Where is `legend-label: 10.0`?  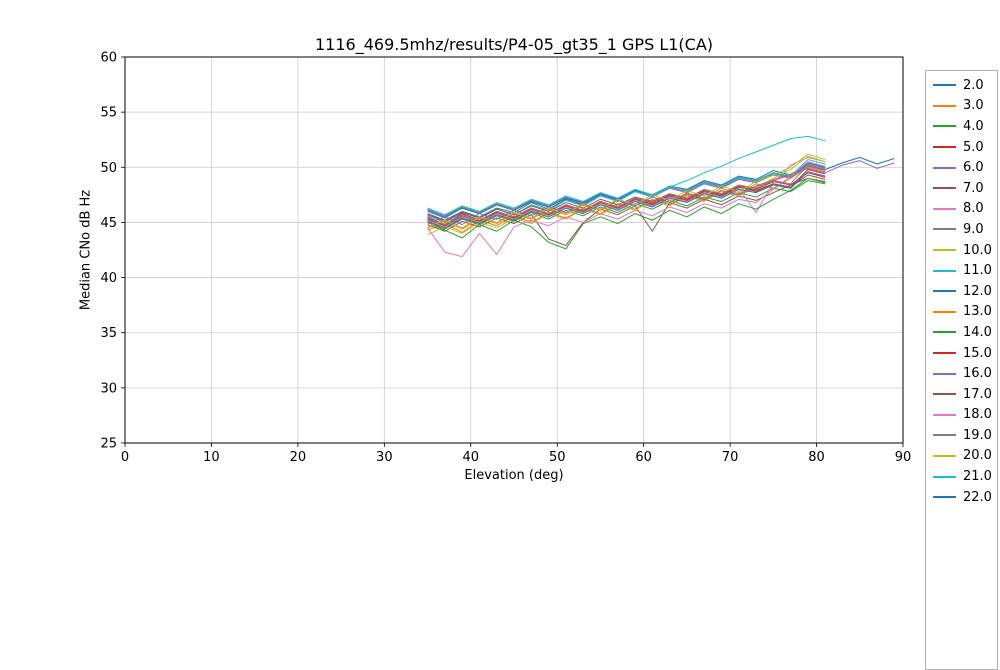
legend-label: 10.0 is located at coordinates (977, 250).